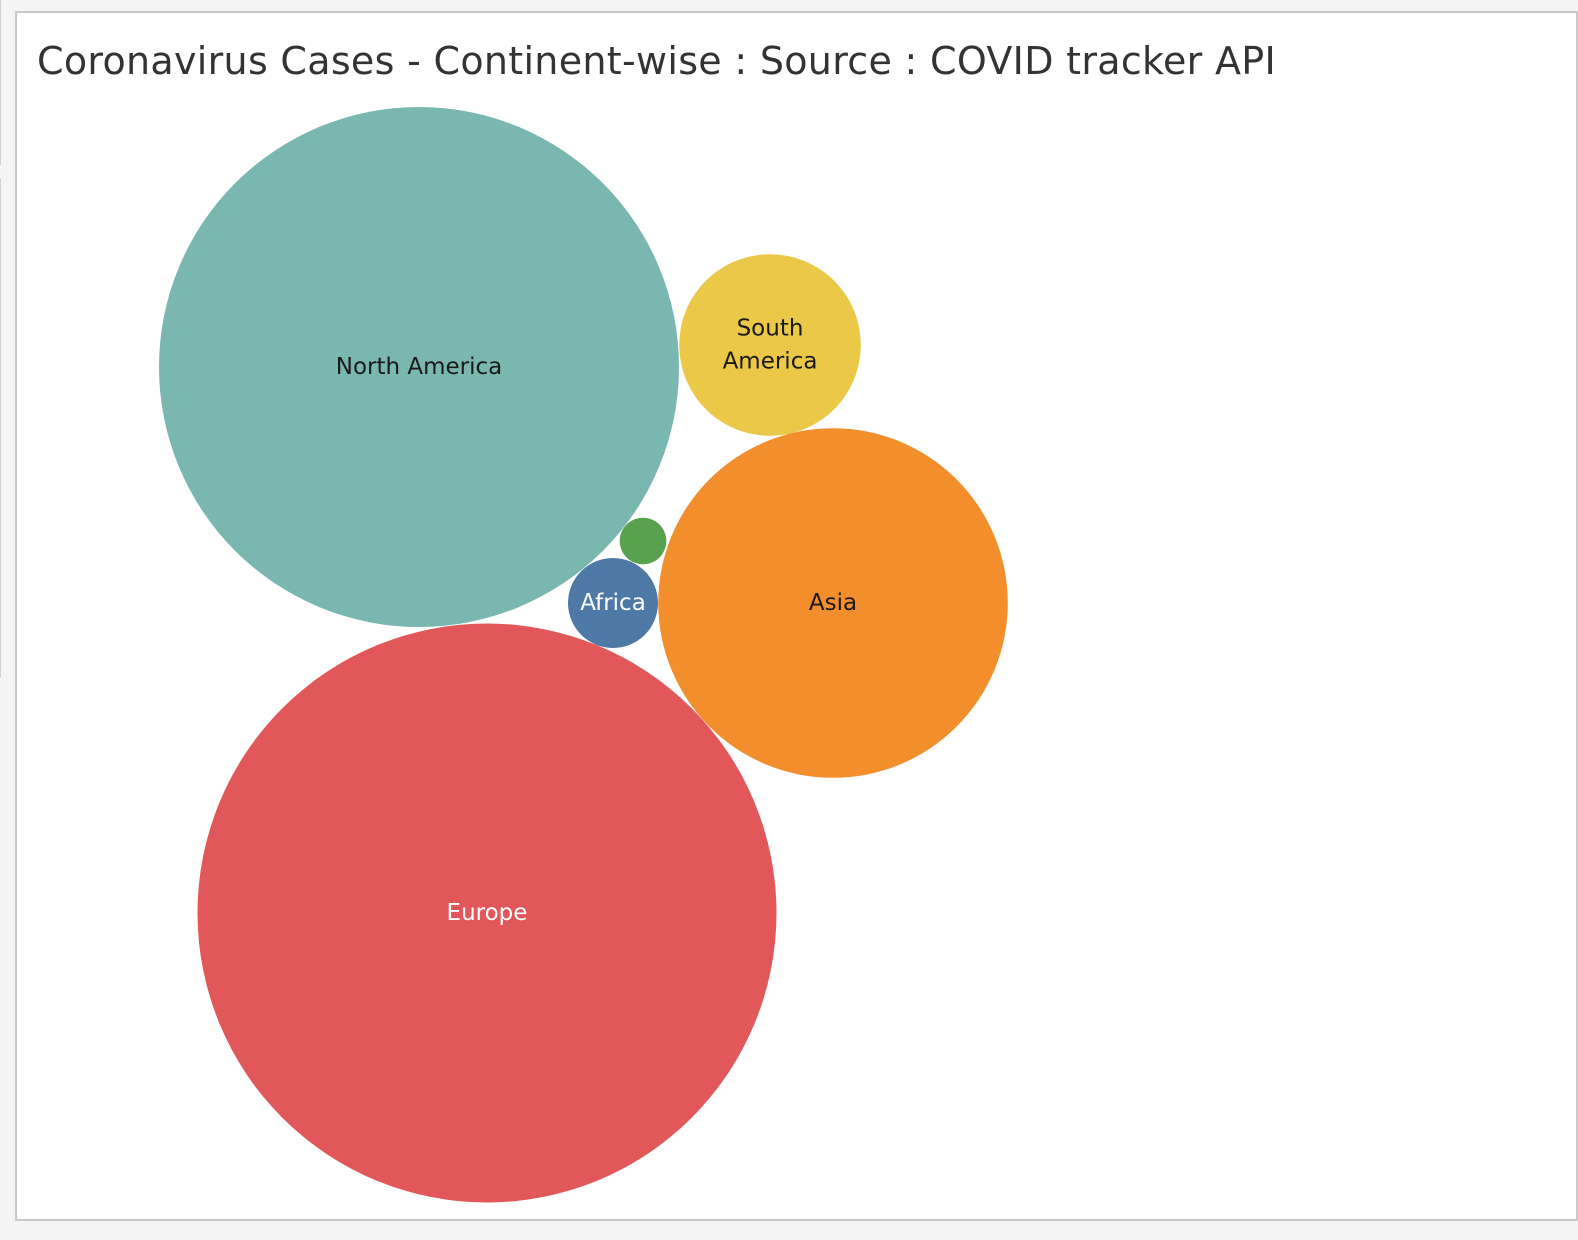 The width and height of the screenshot is (1578, 1240). I want to click on bubble-africa: Africa, so click(613, 603).